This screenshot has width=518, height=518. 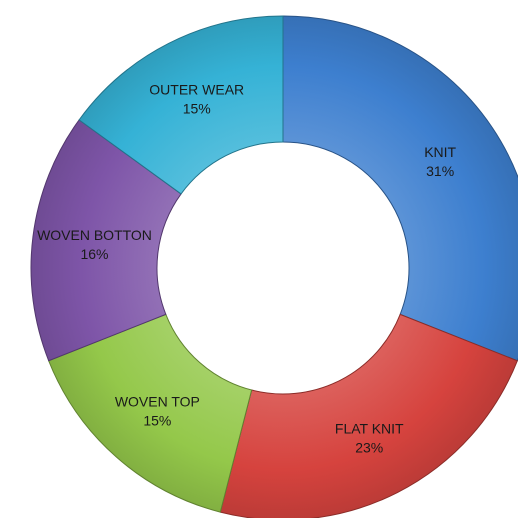 I want to click on slice-outer-wear, so click(x=181, y=105).